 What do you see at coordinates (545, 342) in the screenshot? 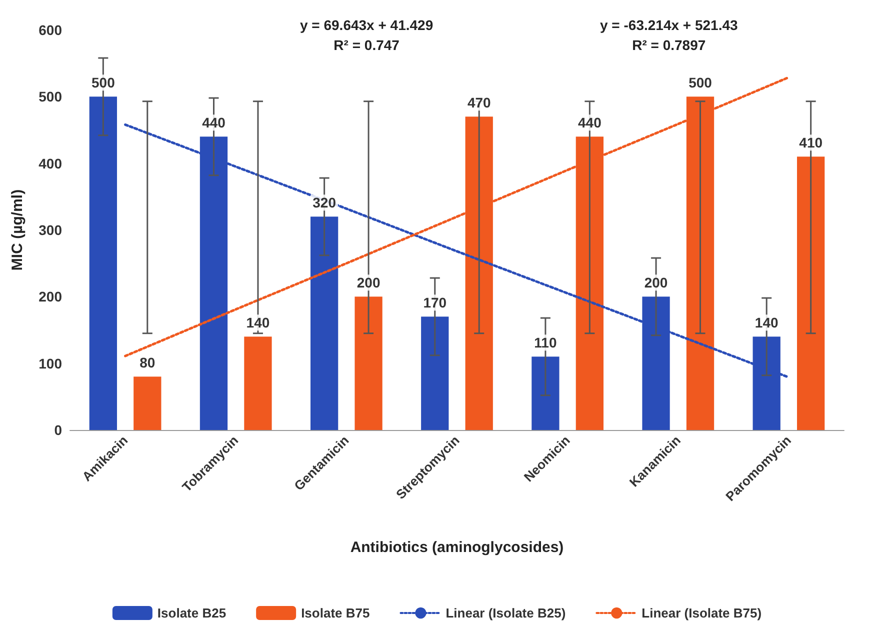
I see `data-label: 110` at bounding box center [545, 342].